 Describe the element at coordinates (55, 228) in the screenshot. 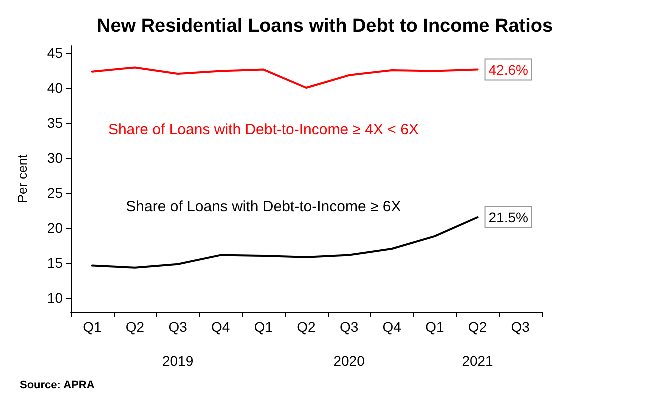

I see `y-tick-label: 20` at that location.